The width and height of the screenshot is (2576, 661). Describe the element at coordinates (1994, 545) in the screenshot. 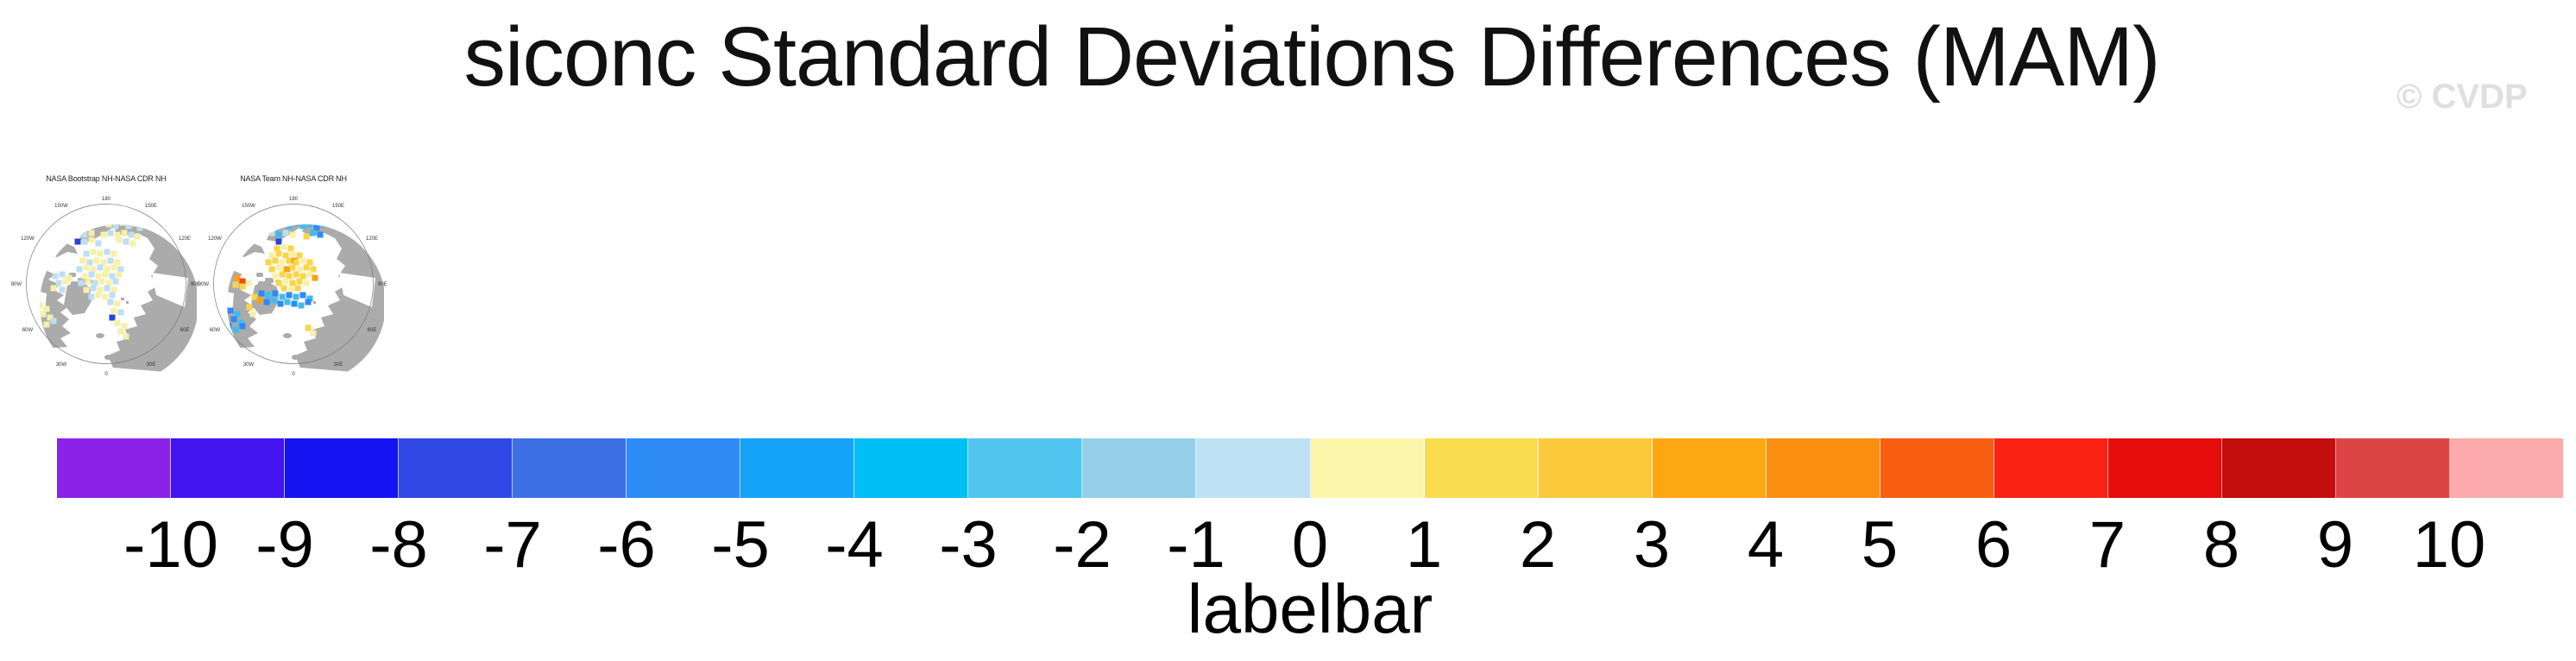

I see `colorbar-tick: 6` at that location.